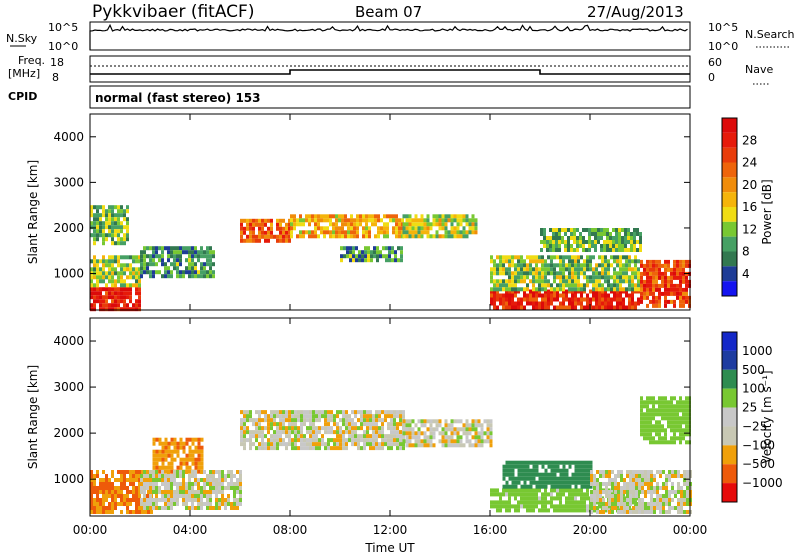  I want to click on velocity-colorbar-label: Velocity [m s⁻¹], so click(767, 416).